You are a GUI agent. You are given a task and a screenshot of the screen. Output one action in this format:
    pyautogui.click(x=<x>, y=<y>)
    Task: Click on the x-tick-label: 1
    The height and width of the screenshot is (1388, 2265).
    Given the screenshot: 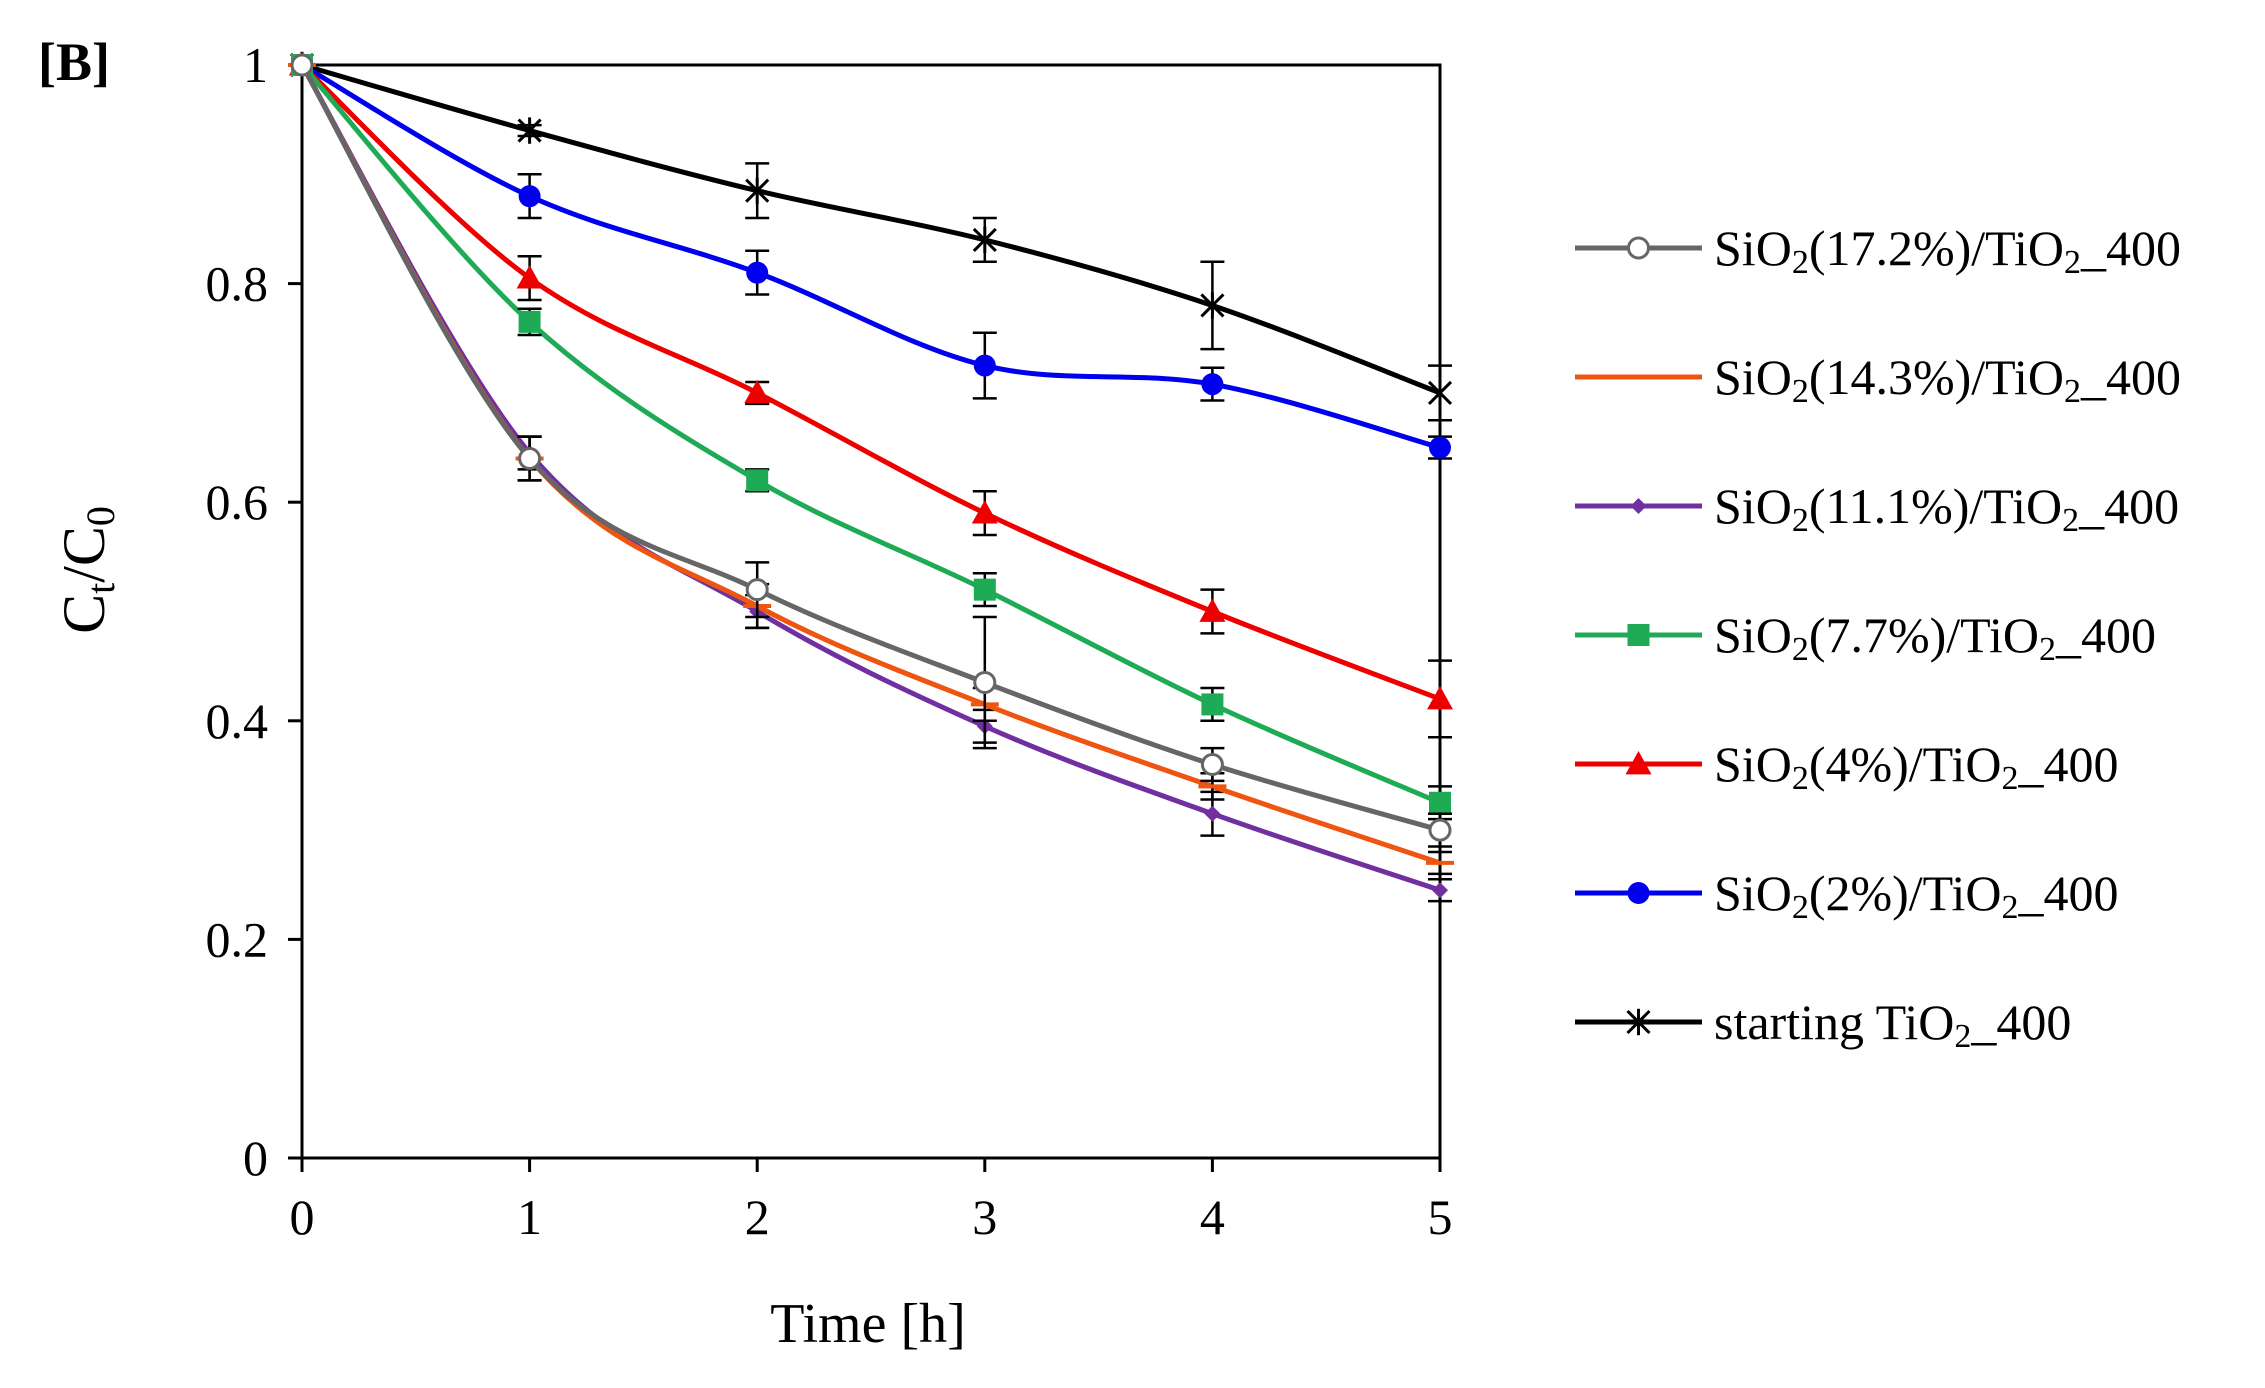 What is the action you would take?
    pyautogui.click(x=529, y=1217)
    